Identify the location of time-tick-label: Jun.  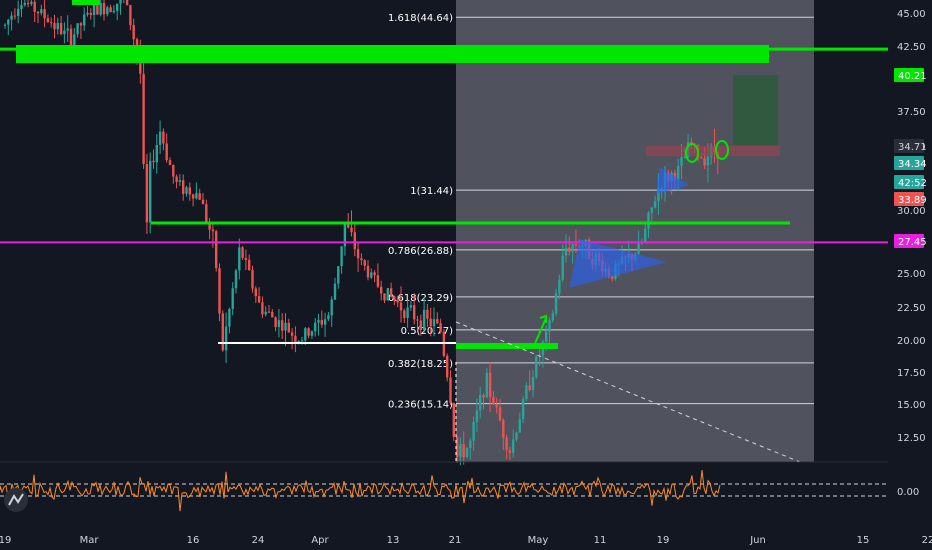
(757, 540).